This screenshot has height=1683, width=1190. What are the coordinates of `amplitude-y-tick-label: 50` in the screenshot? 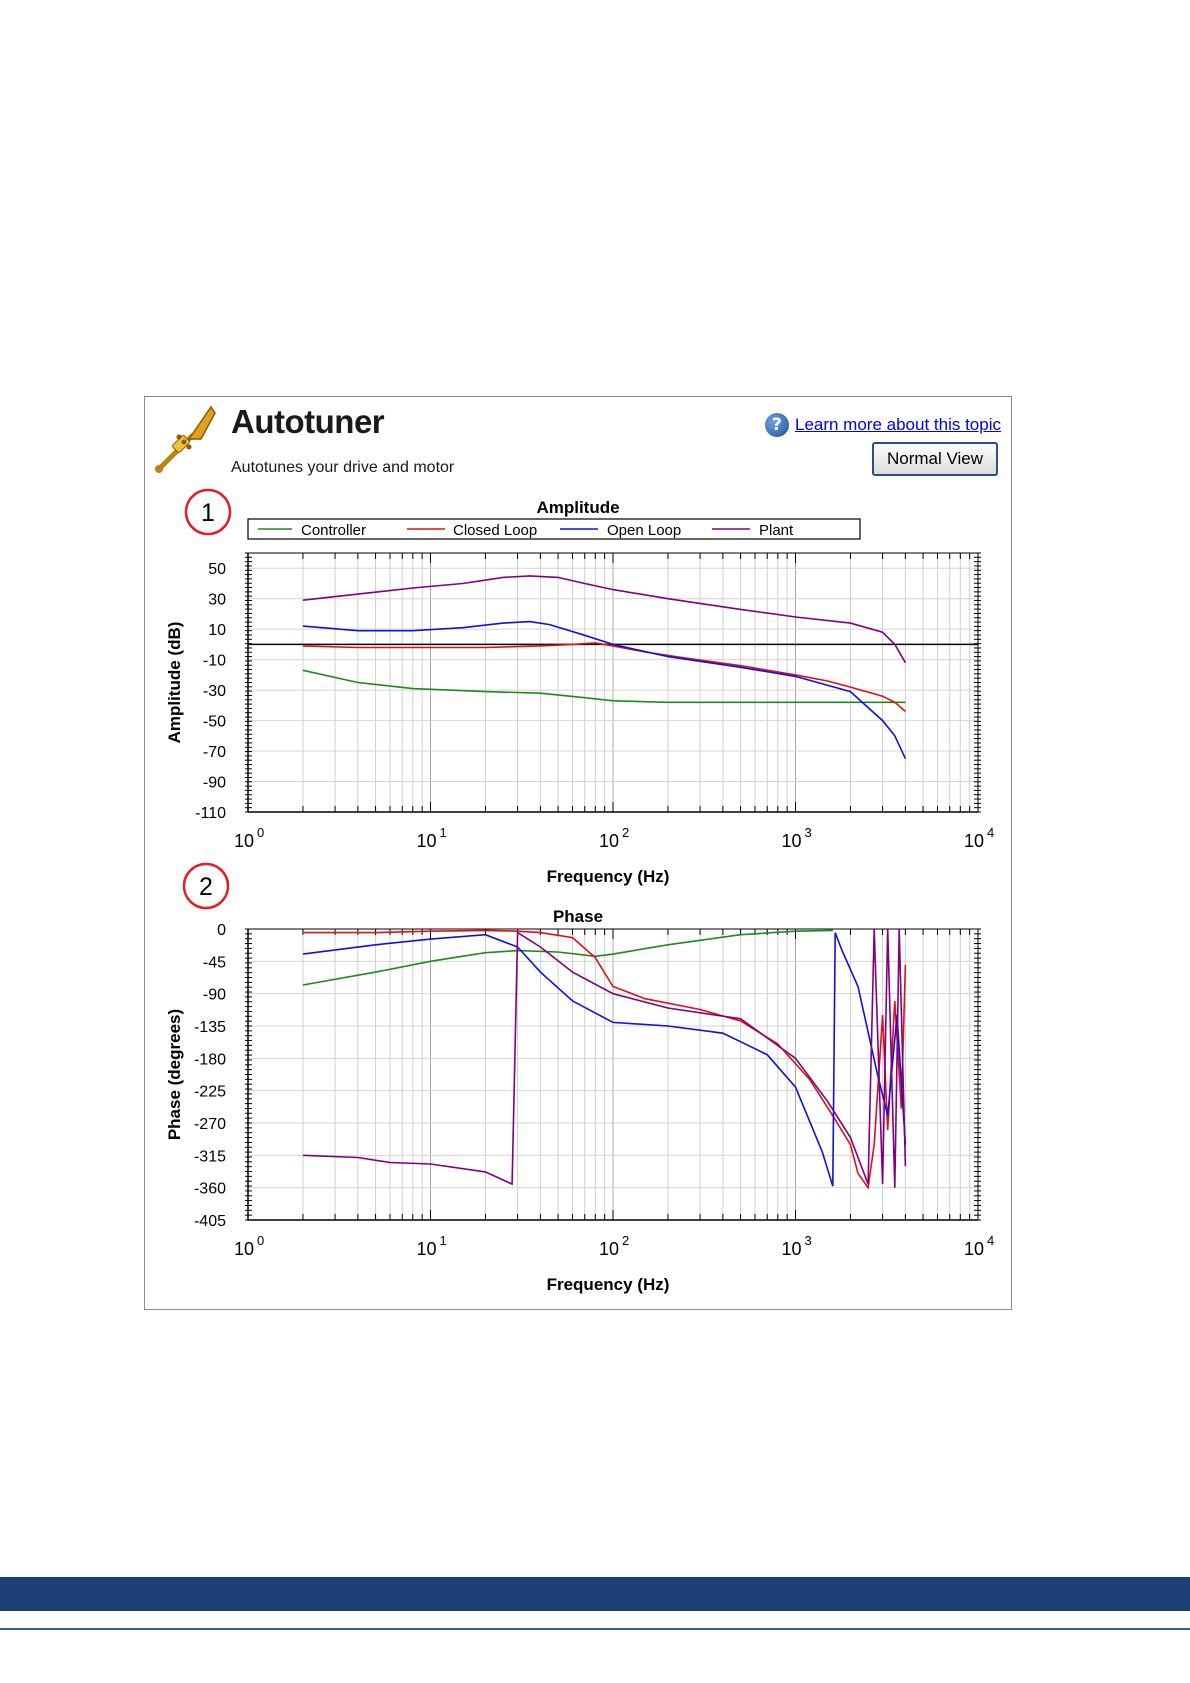 It's located at (217, 569).